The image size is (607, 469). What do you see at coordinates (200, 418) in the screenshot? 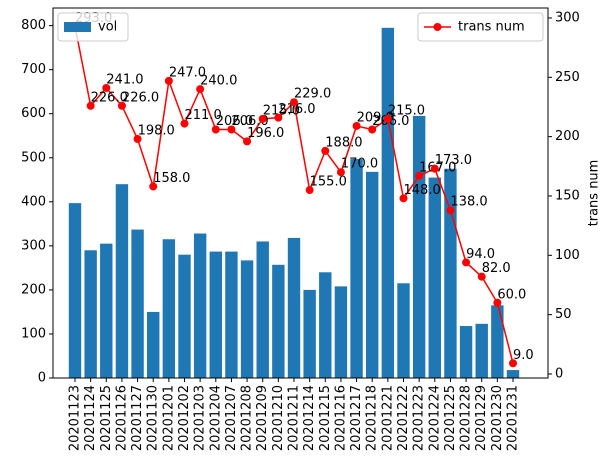
I see `x-tick-label: 20201203` at bounding box center [200, 418].